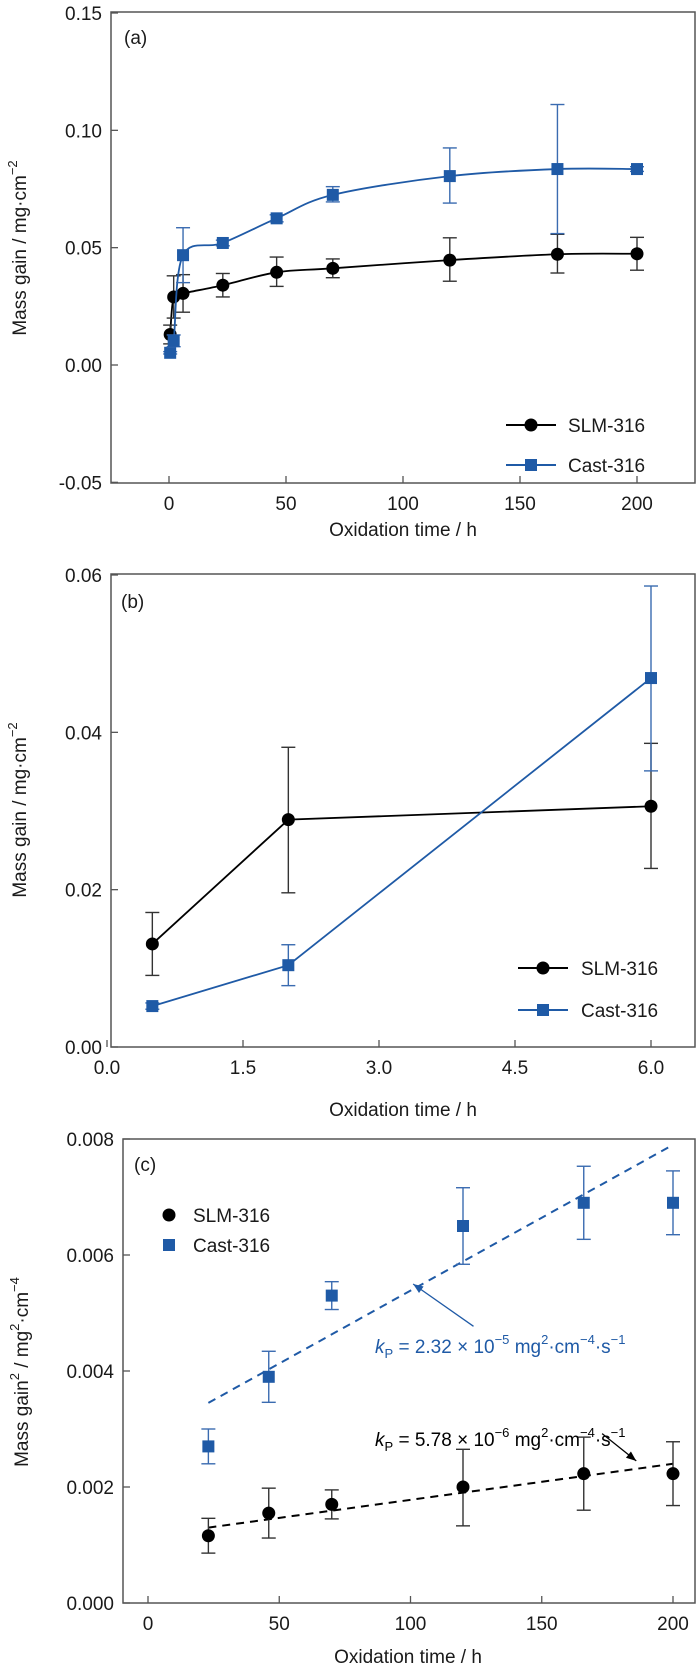 The height and width of the screenshot is (1666, 700). What do you see at coordinates (500, 1346) in the screenshot?
I see `kp-annotation-cast: kP = 2.32 × 10−5 mg2·cm−4·s−1` at bounding box center [500, 1346].